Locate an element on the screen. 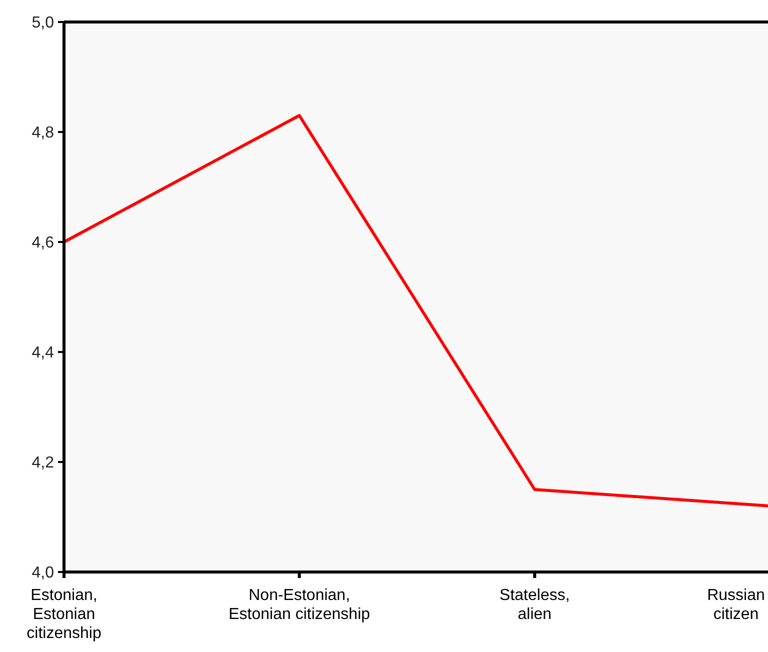 The image size is (768, 652). x-tick-label: Non-Estonian, Estonian citizenship is located at coordinates (299, 605).